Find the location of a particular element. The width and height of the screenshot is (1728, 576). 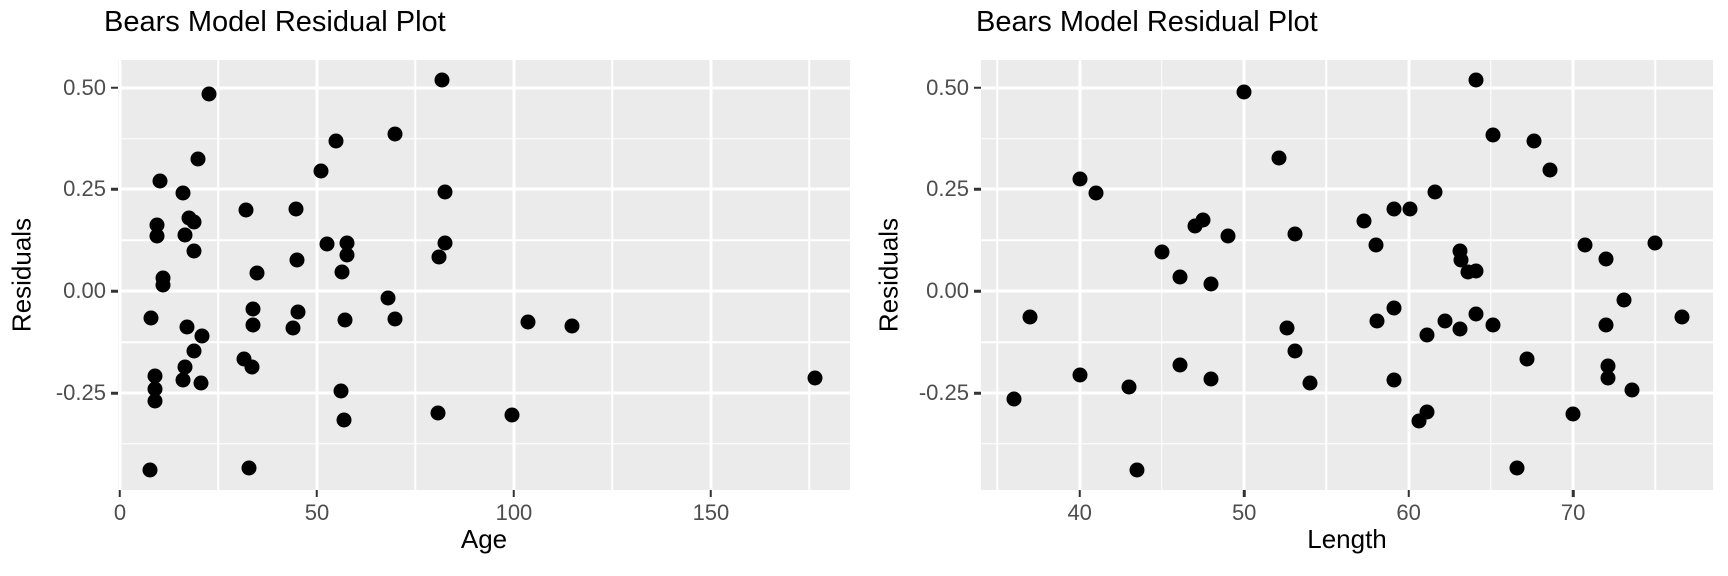

y-axis-title: Residuals is located at coordinates (21, 275).